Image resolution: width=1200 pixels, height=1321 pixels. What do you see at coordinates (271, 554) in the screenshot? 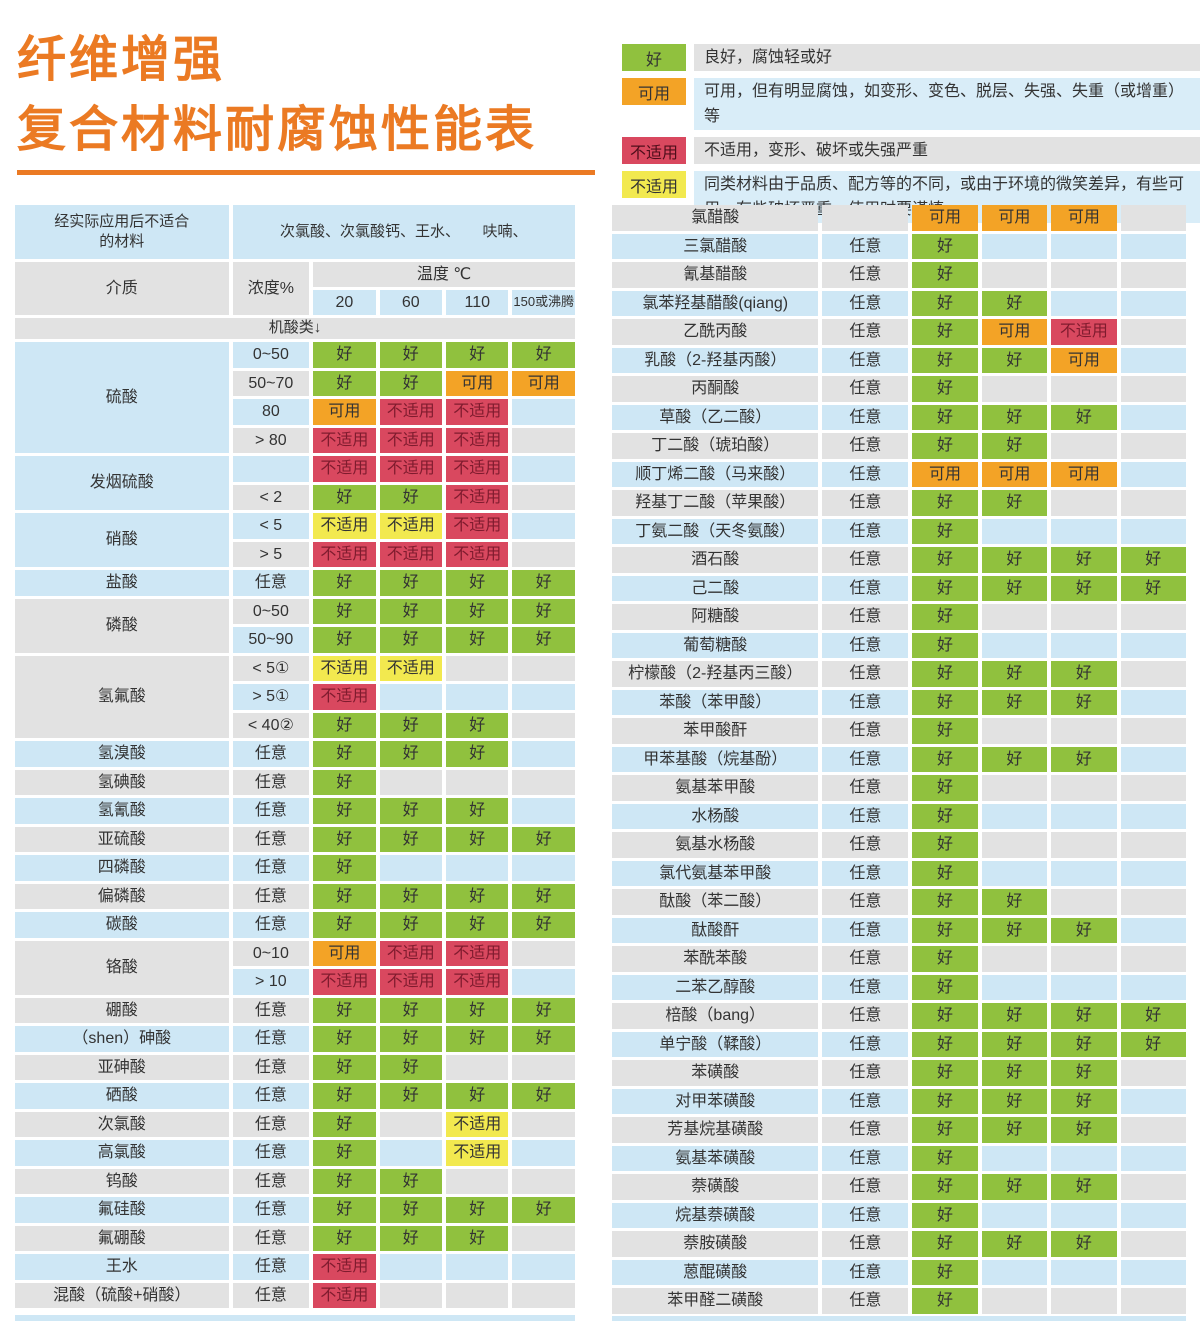
I see `concentration-cell: > 5` at bounding box center [271, 554].